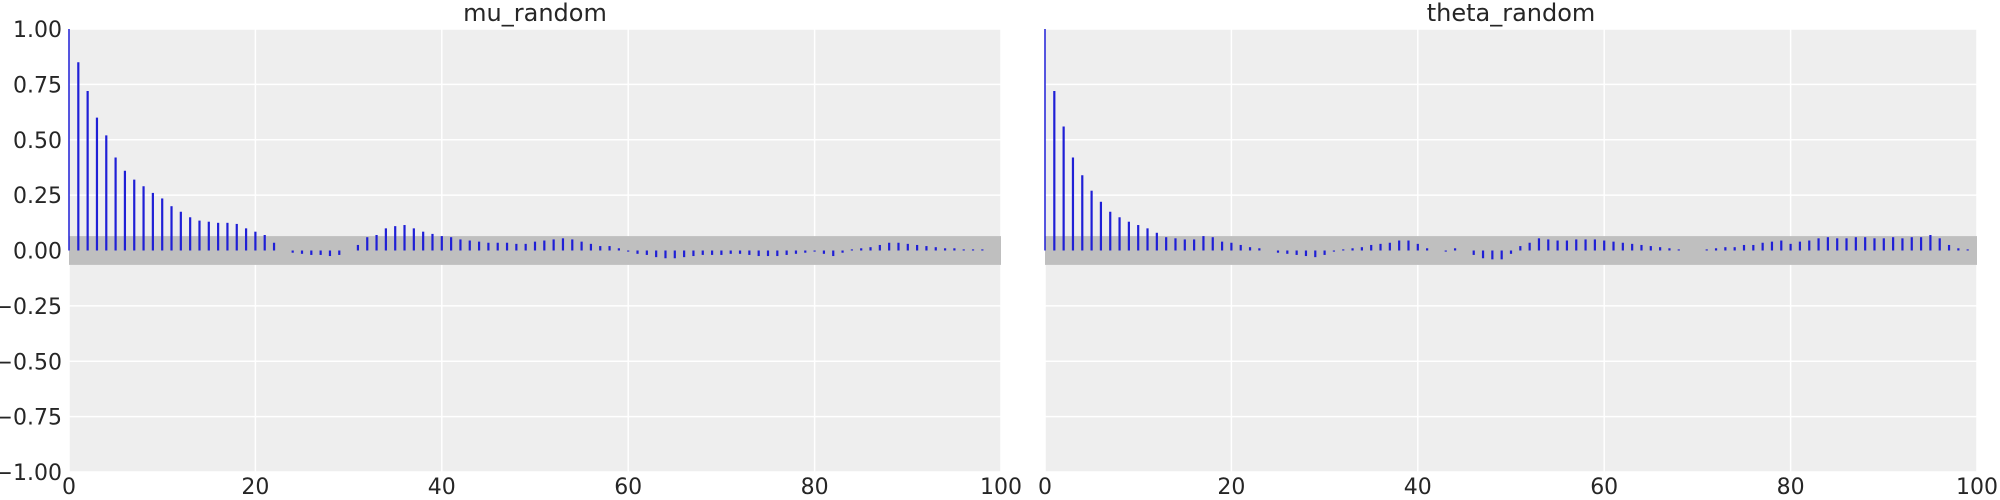 This screenshot has height=500, width=2000. Describe the element at coordinates (31, 362) in the screenshot. I see `y-tick-label: −0.50` at that location.